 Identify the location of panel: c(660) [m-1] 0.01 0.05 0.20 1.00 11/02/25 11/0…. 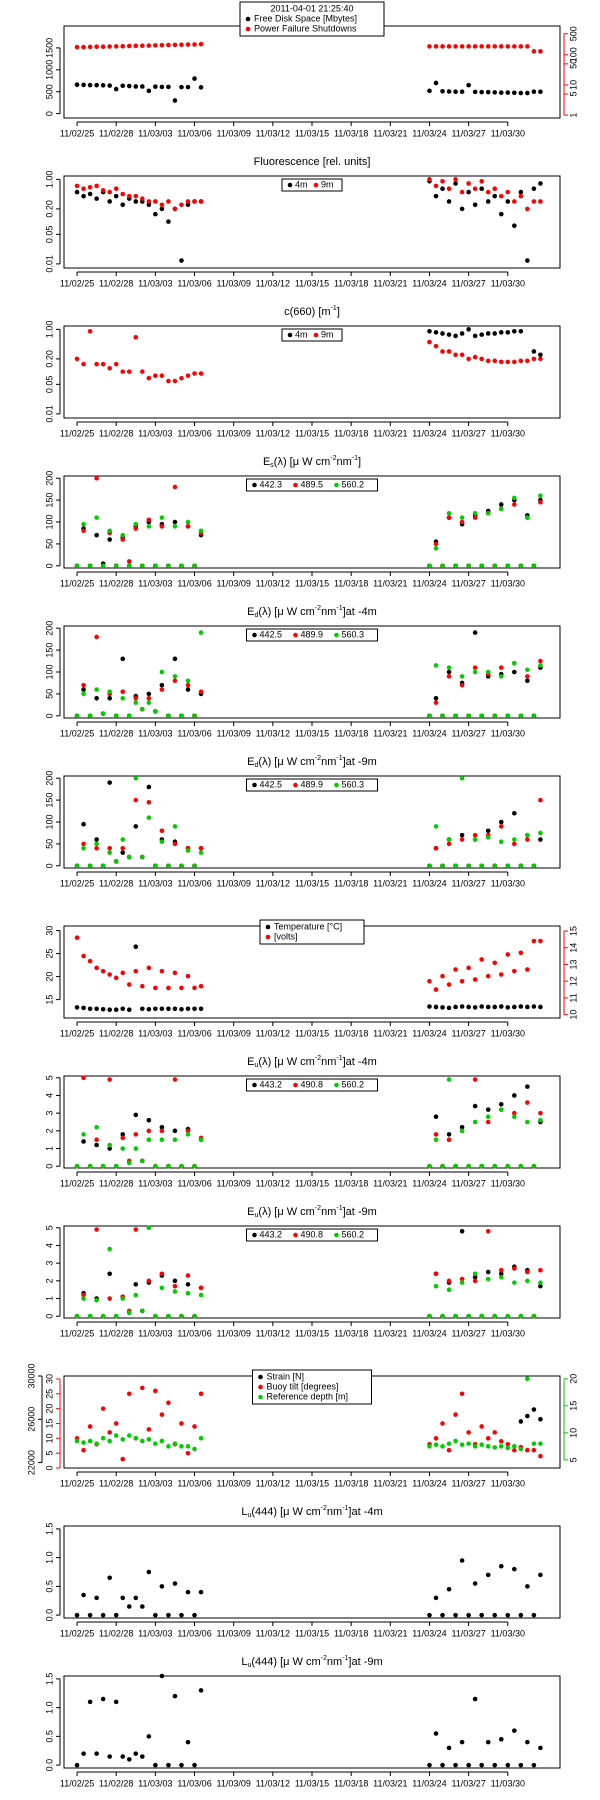
(302, 371).